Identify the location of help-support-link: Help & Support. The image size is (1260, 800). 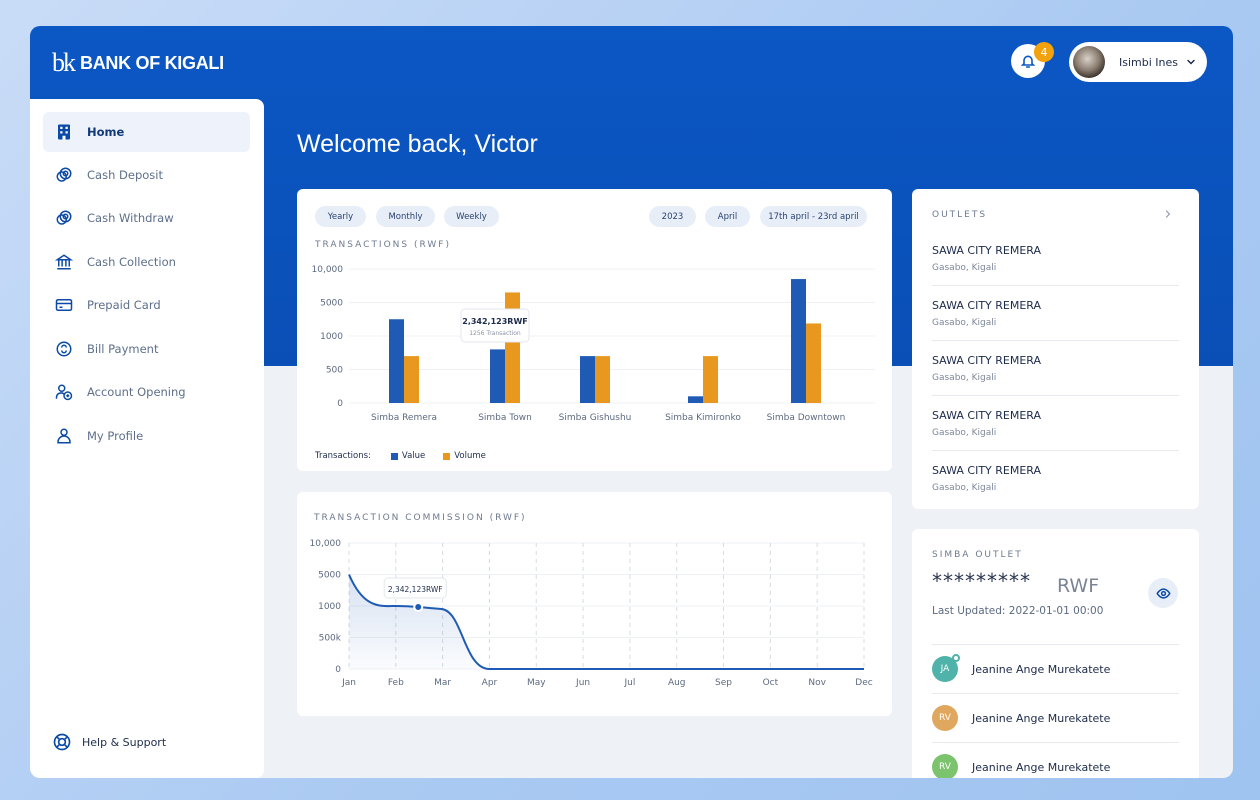
(109, 742).